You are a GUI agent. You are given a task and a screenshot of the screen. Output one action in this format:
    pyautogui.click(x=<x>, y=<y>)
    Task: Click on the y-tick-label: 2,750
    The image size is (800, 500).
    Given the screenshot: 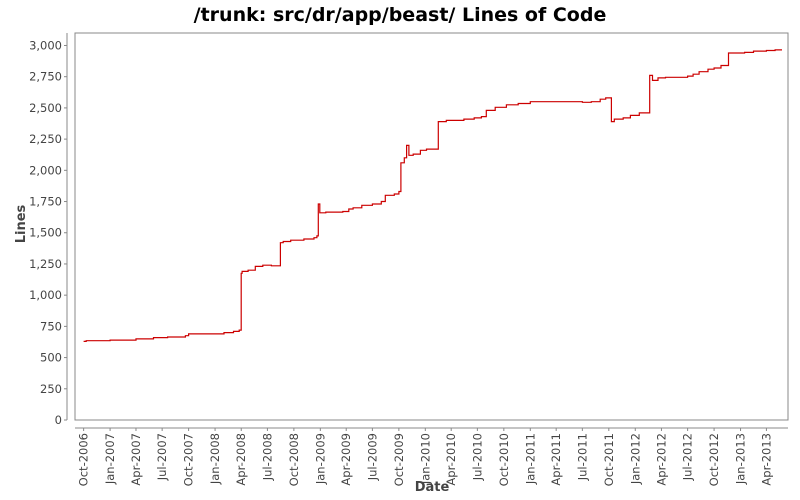 What is the action you would take?
    pyautogui.click(x=45, y=77)
    